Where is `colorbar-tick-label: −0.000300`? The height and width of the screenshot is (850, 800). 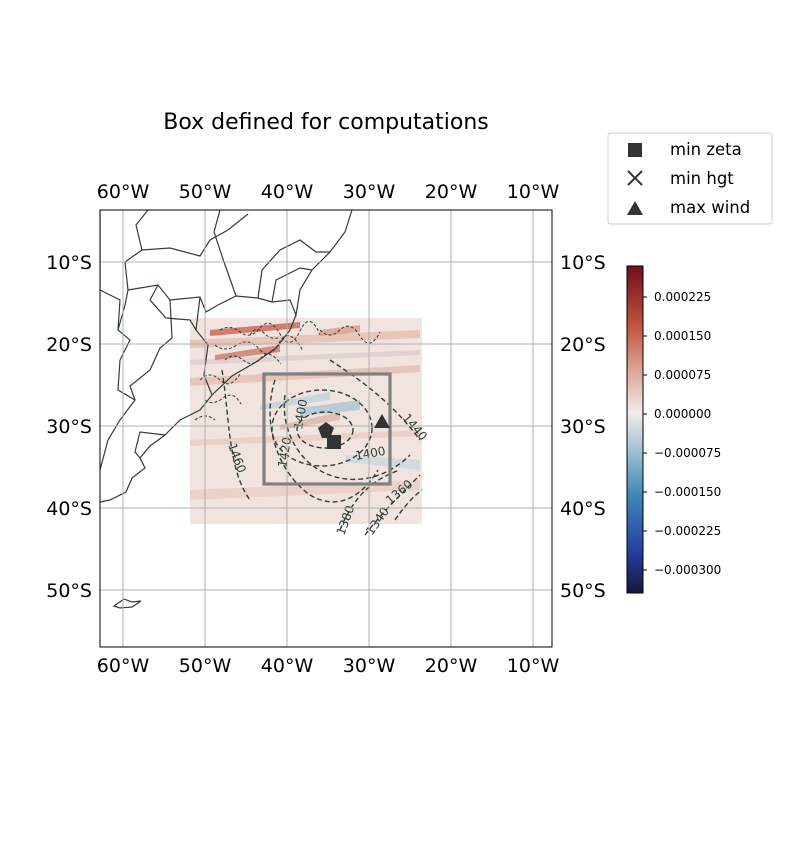 colorbar-tick-label: −0.000300 is located at coordinates (687, 570).